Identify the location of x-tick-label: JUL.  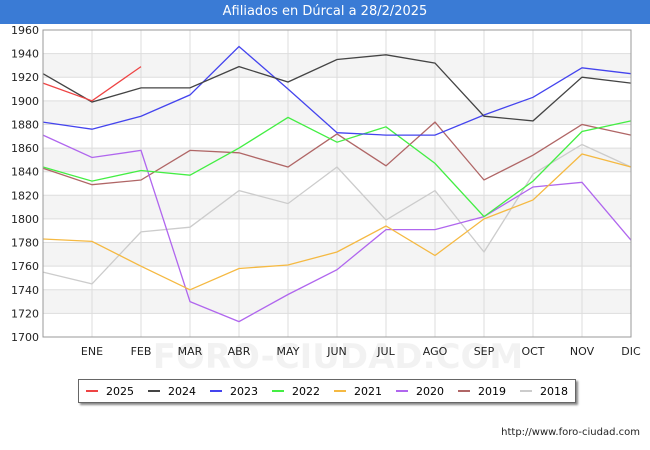
(385, 351).